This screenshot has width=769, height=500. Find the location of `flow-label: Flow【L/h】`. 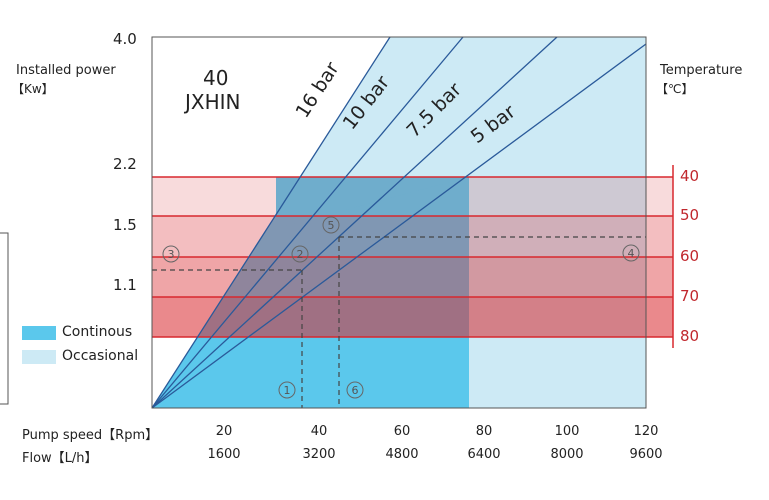

flow-label: Flow【L/h】 is located at coordinates (60, 458).